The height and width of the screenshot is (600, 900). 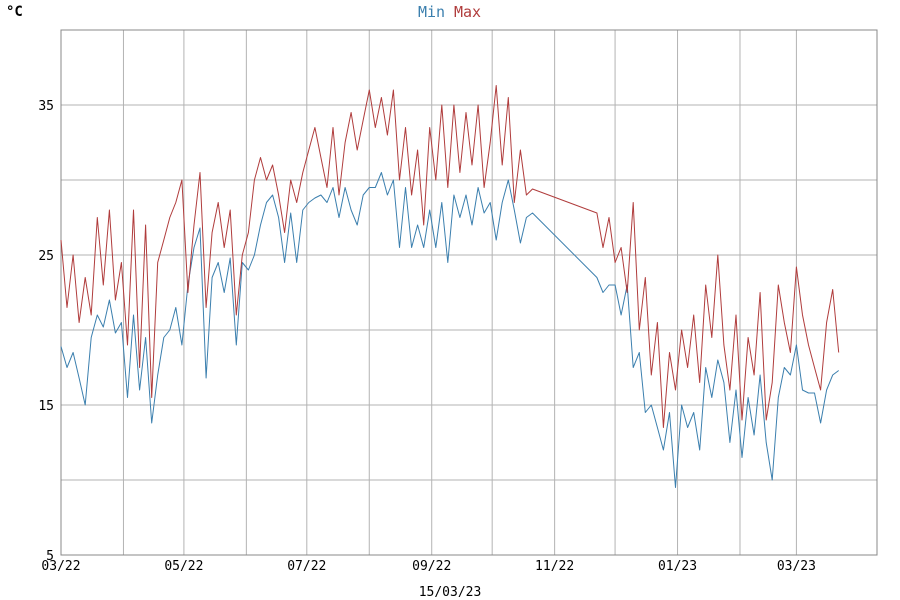 What do you see at coordinates (306, 566) in the screenshot?
I see `x-tick-label: 07/22` at bounding box center [306, 566].